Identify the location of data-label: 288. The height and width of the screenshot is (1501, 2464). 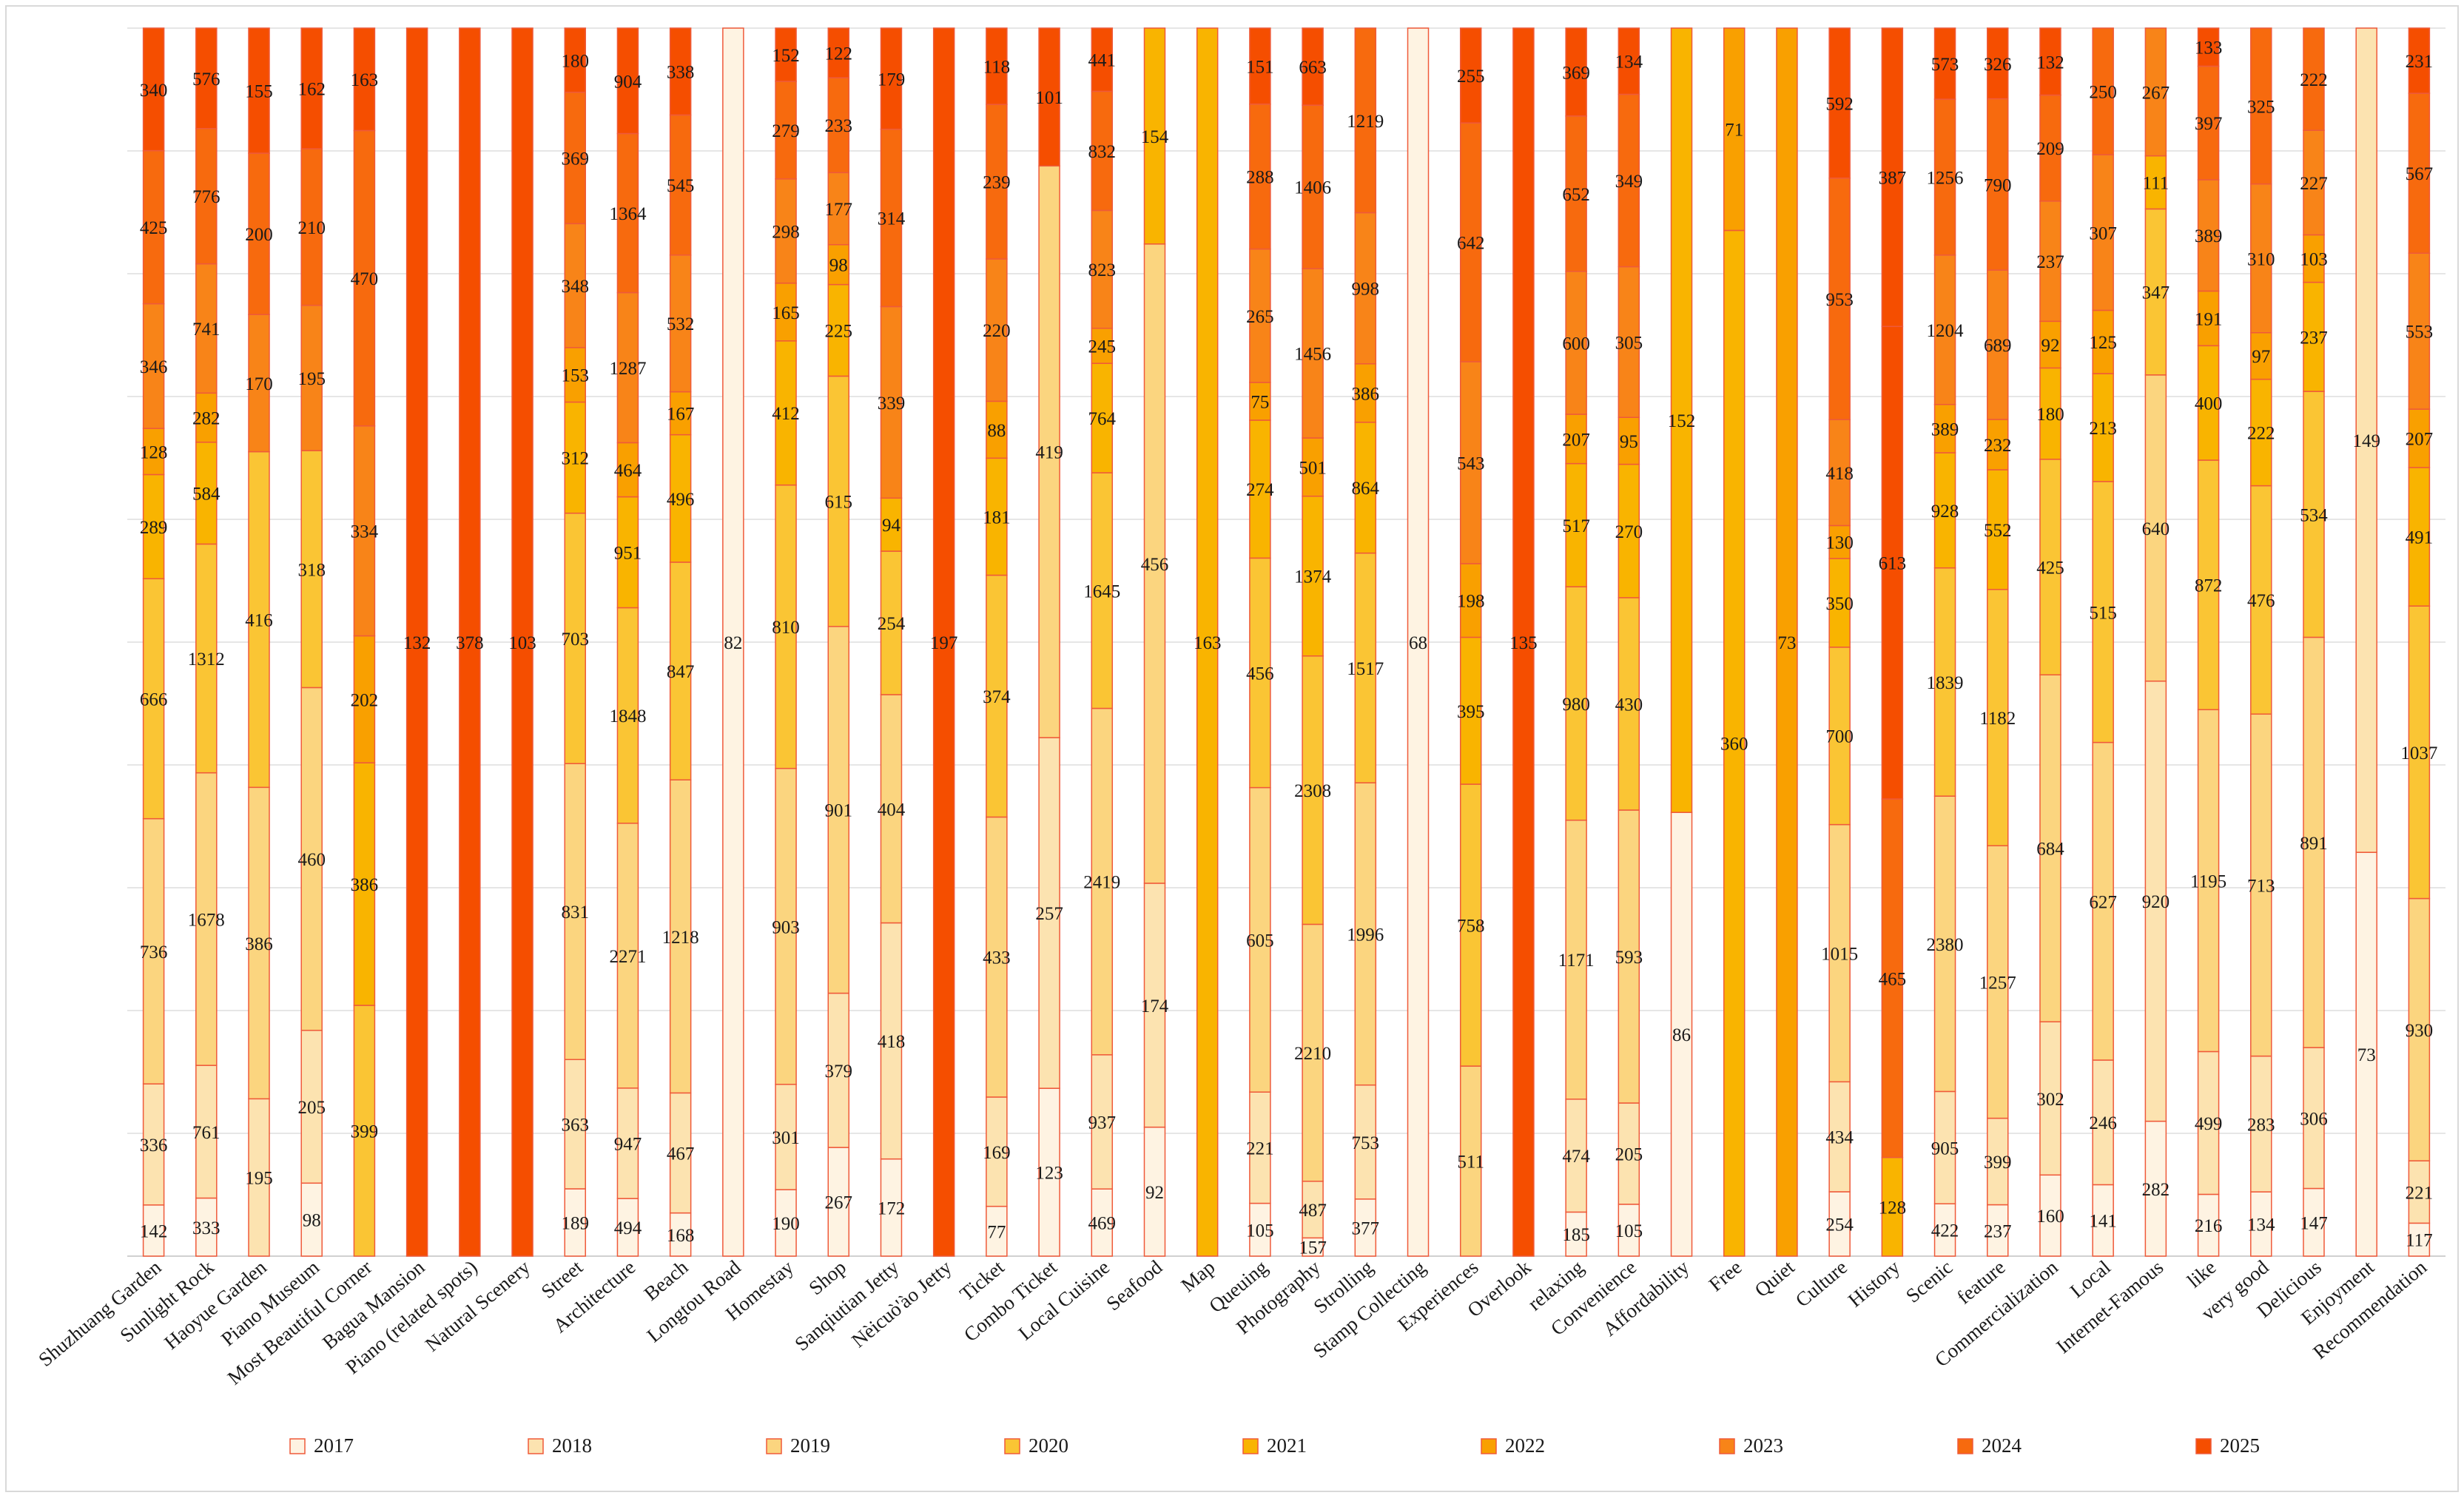
(1260, 178).